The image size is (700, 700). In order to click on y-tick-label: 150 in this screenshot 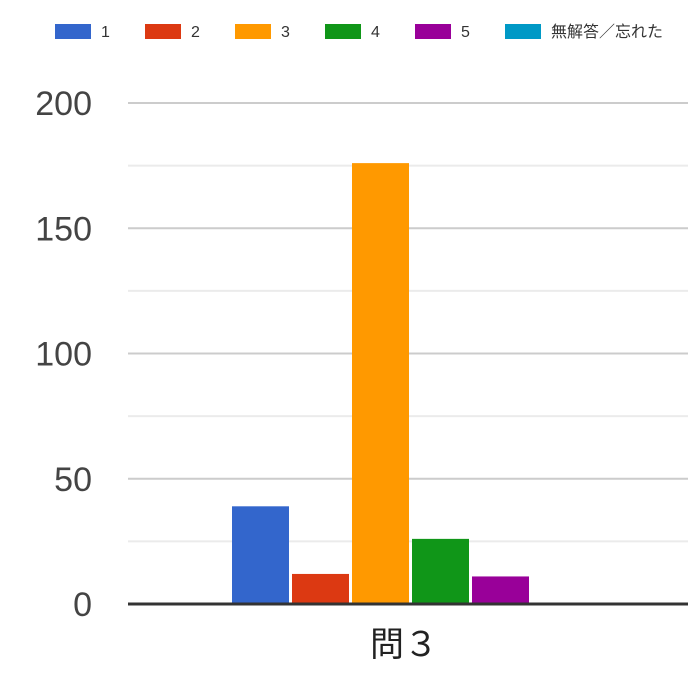, I will do `click(63, 229)`.